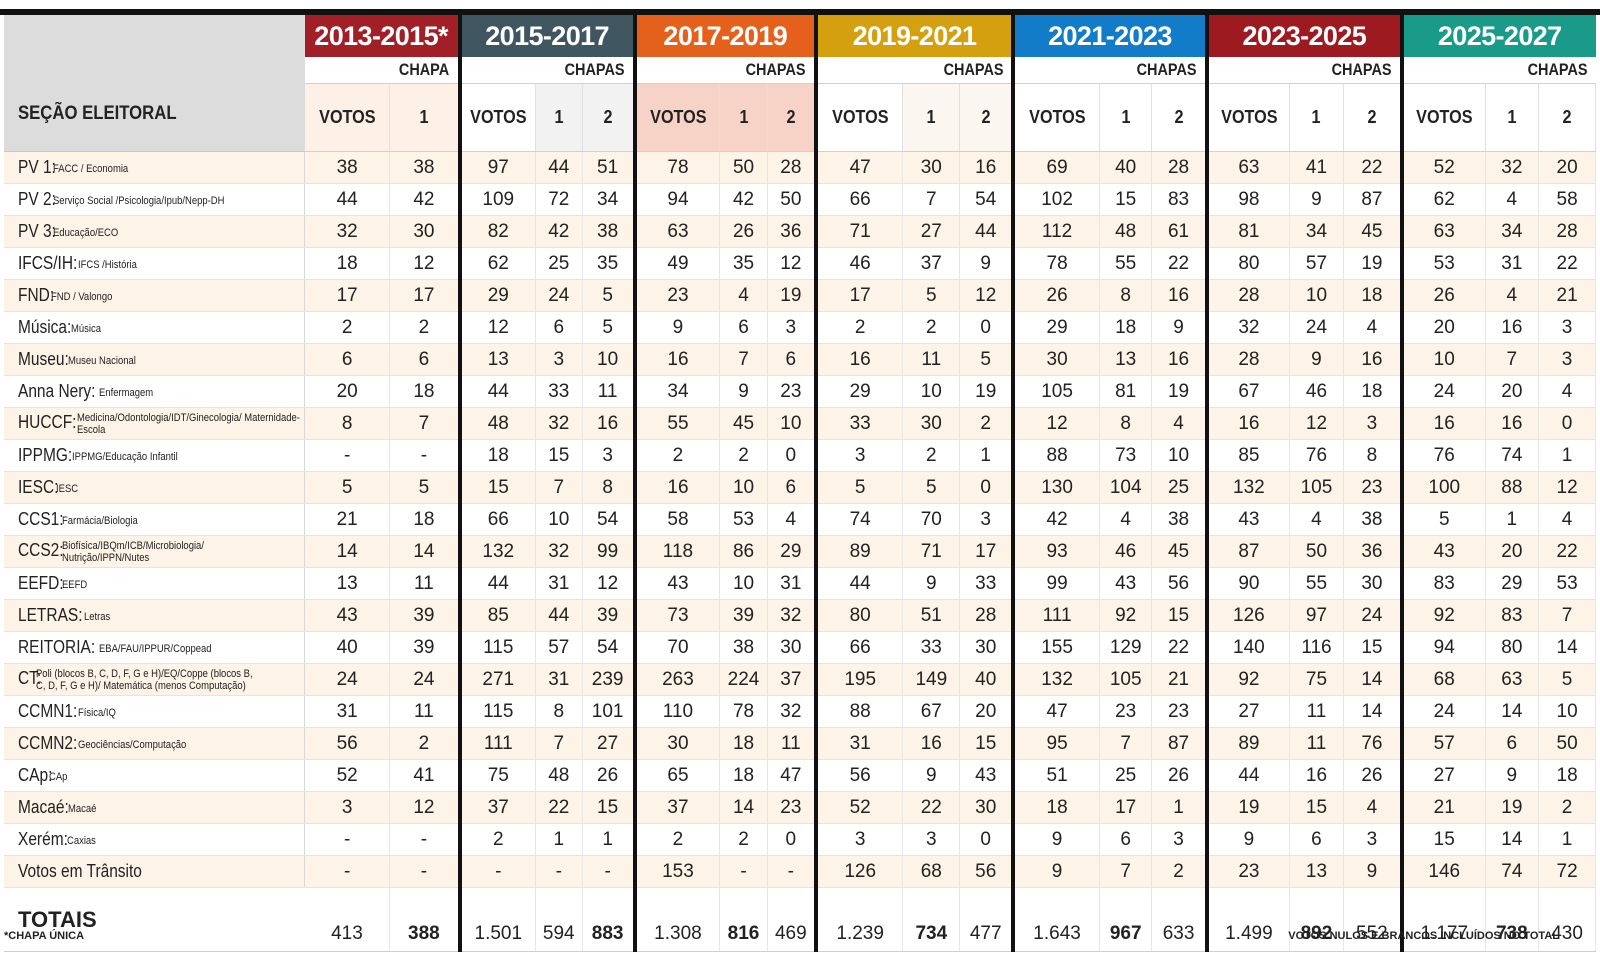 The width and height of the screenshot is (1600, 979). What do you see at coordinates (931, 551) in the screenshot?
I see `value-cell: 71` at bounding box center [931, 551].